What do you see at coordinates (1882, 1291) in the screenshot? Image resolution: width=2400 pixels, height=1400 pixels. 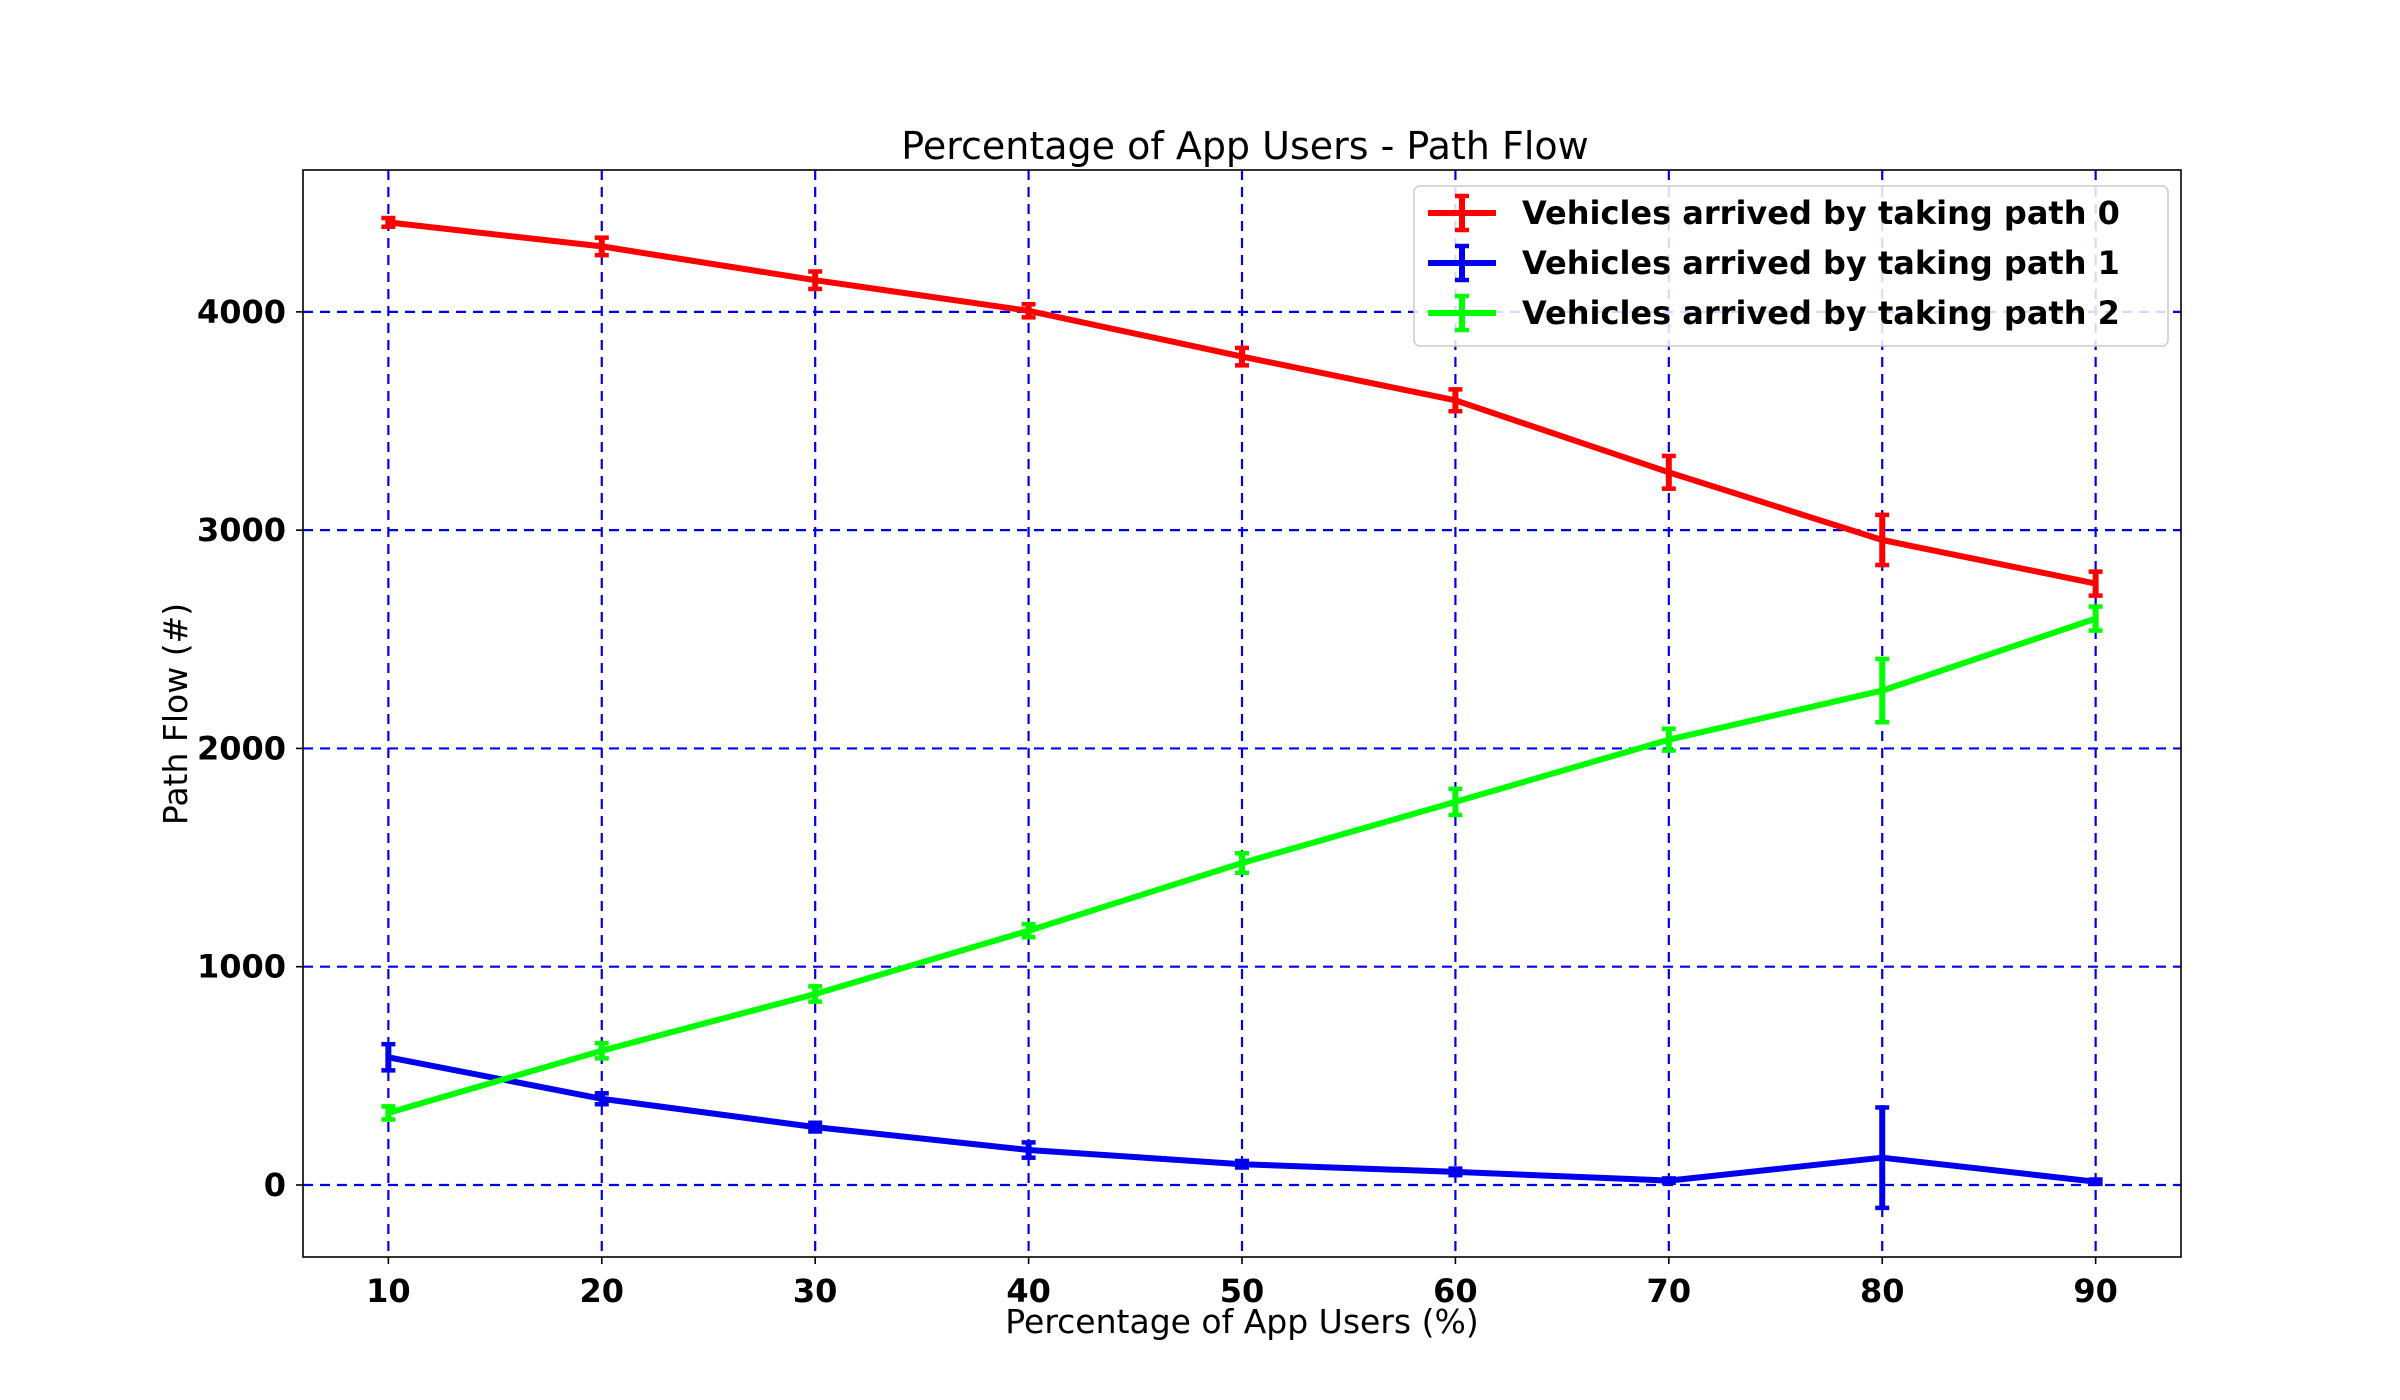 I see `x-tick-label: 80` at bounding box center [1882, 1291].